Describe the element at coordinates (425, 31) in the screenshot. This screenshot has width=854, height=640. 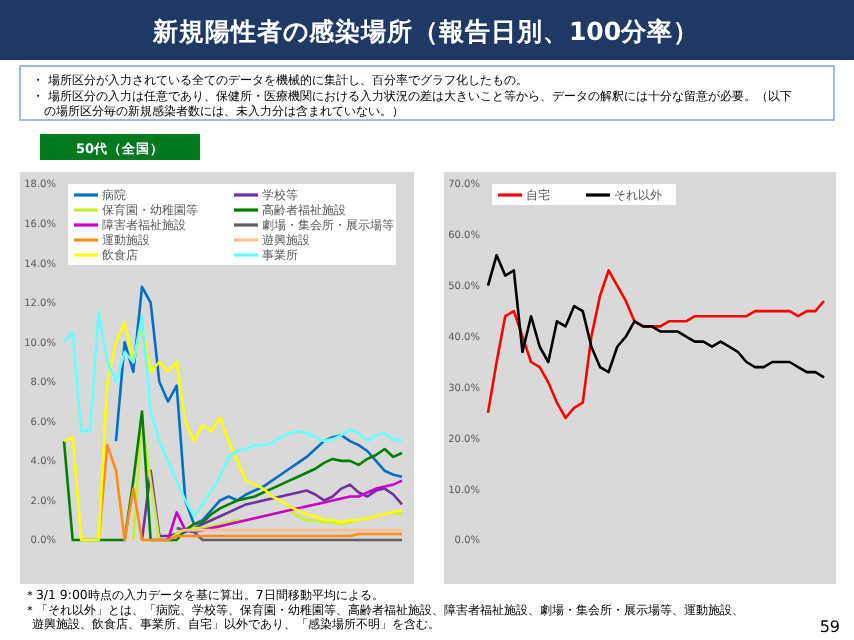
I see `chart-title: 新規陽性者の感染場所（報告日別、100分率）` at that location.